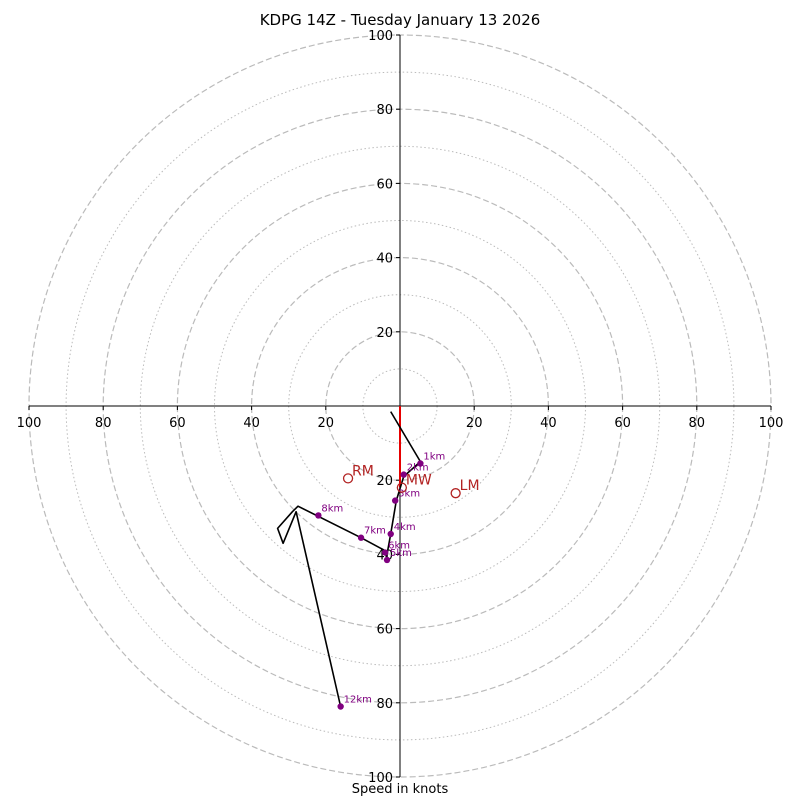 This screenshot has height=800, width=800. What do you see at coordinates (401, 553) in the screenshot?
I see `height-marker-label: 5km` at bounding box center [401, 553].